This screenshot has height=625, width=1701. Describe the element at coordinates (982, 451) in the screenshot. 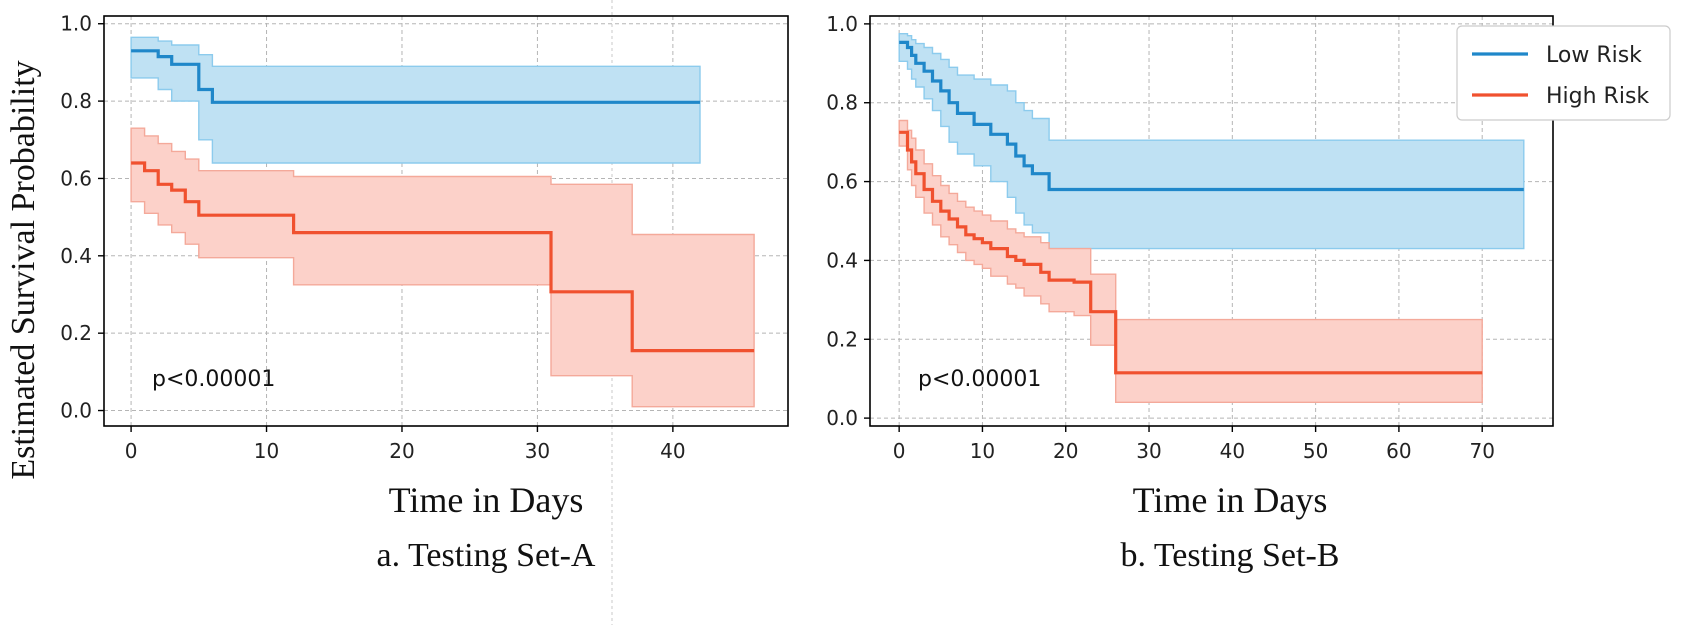

I see `x-tick-label-b-1: 10` at that location.